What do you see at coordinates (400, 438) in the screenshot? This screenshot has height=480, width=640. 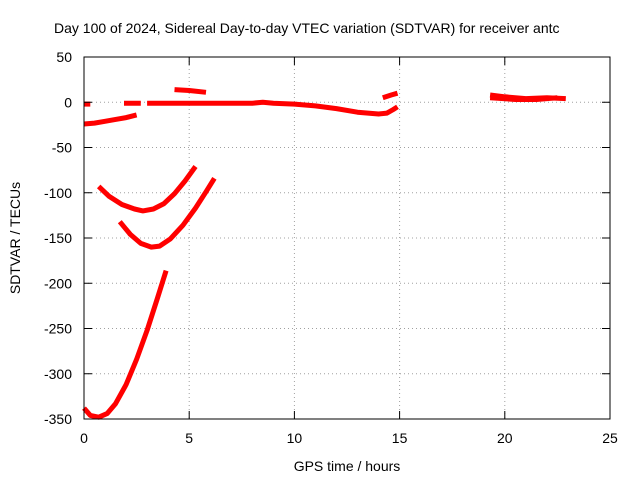 I see `x-tick-label: 15` at bounding box center [400, 438].